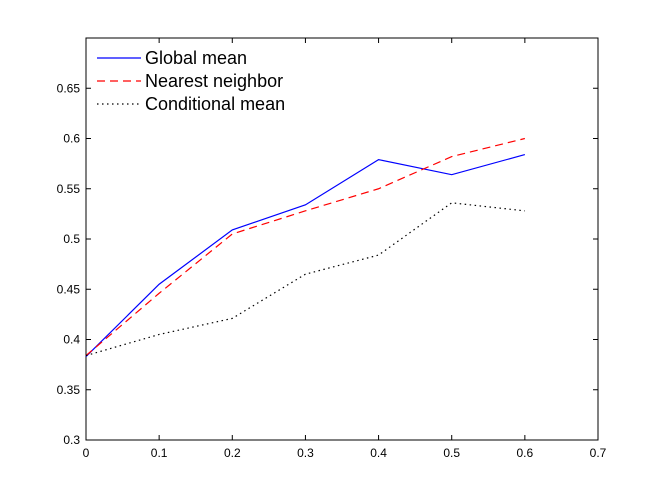  I want to click on x-tick-label: 0.1, so click(159, 453).